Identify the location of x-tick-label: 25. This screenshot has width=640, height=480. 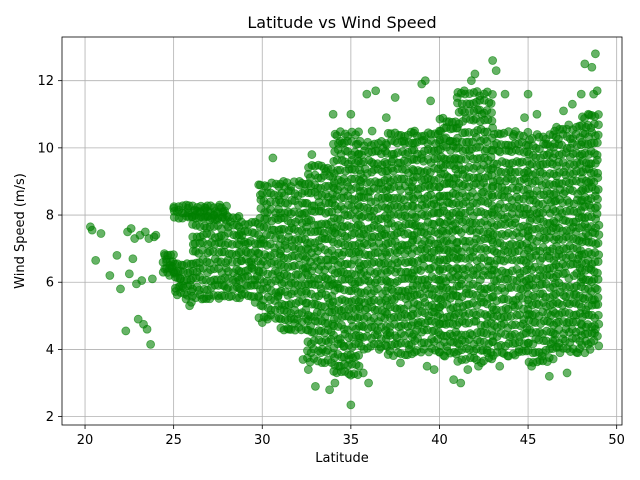
(173, 440).